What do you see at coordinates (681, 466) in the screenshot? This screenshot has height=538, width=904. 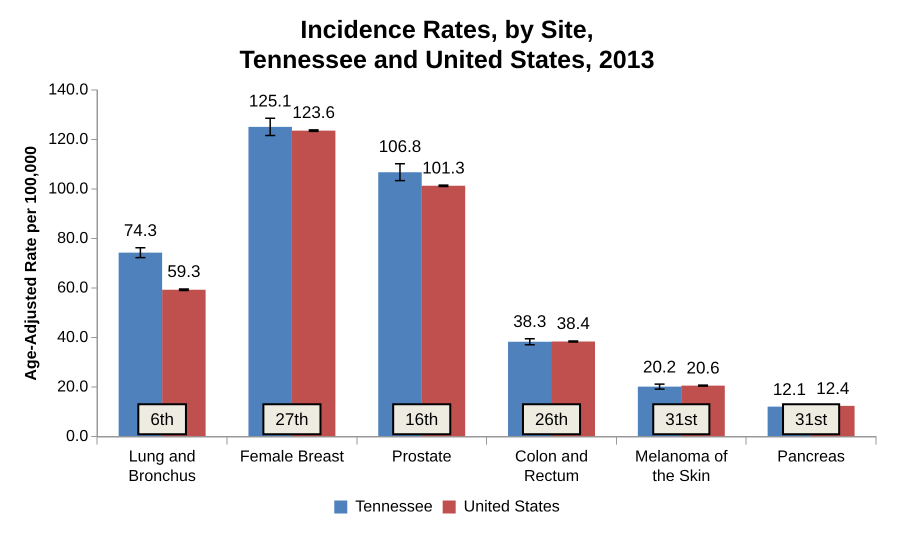 I see `x-tick-label: Melanoma of the Skin` at bounding box center [681, 466].